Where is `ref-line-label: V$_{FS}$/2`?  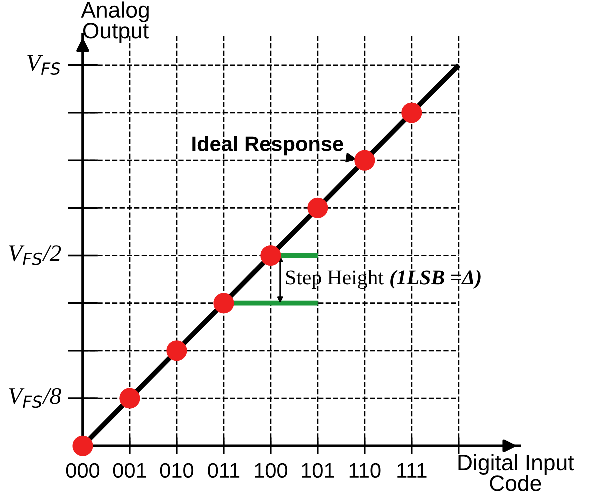 ref-line-label: V$_{FS}$/2 is located at coordinates (35, 256).